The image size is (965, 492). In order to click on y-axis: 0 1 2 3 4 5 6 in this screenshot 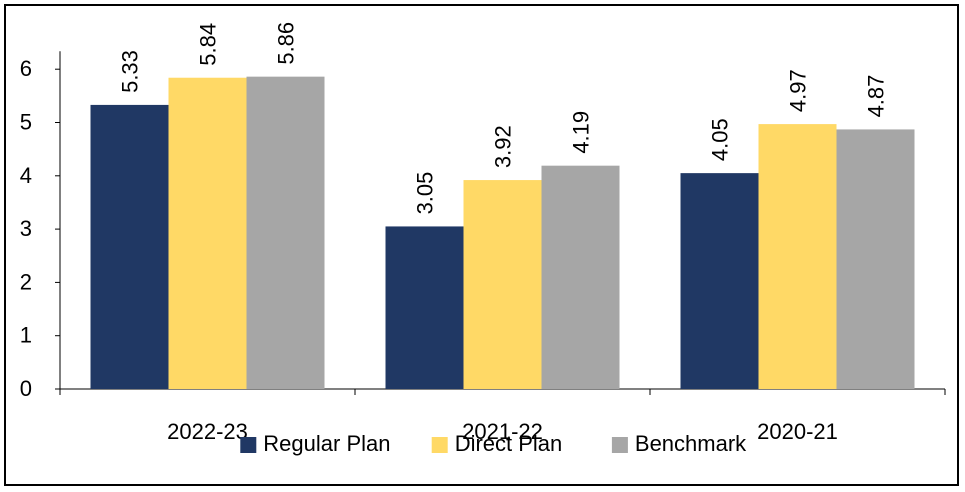, I will do `click(40, 226)`.